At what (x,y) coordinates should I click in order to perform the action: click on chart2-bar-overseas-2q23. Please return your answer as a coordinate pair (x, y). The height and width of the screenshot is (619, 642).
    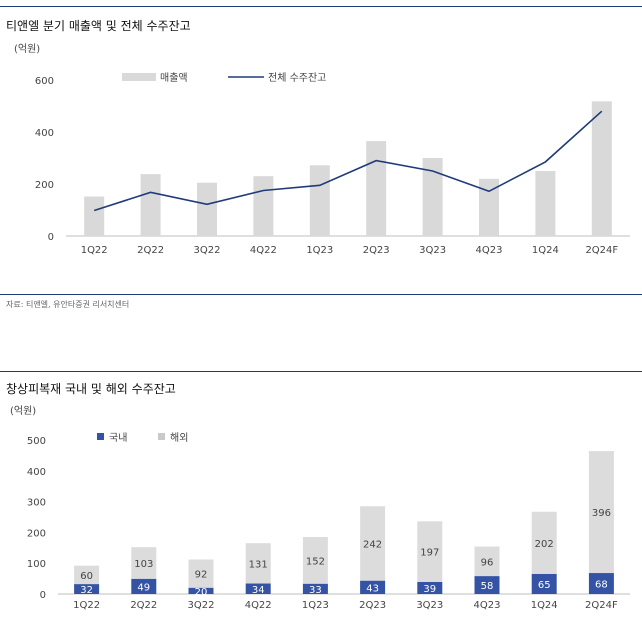
    Looking at the image, I should click on (373, 543).